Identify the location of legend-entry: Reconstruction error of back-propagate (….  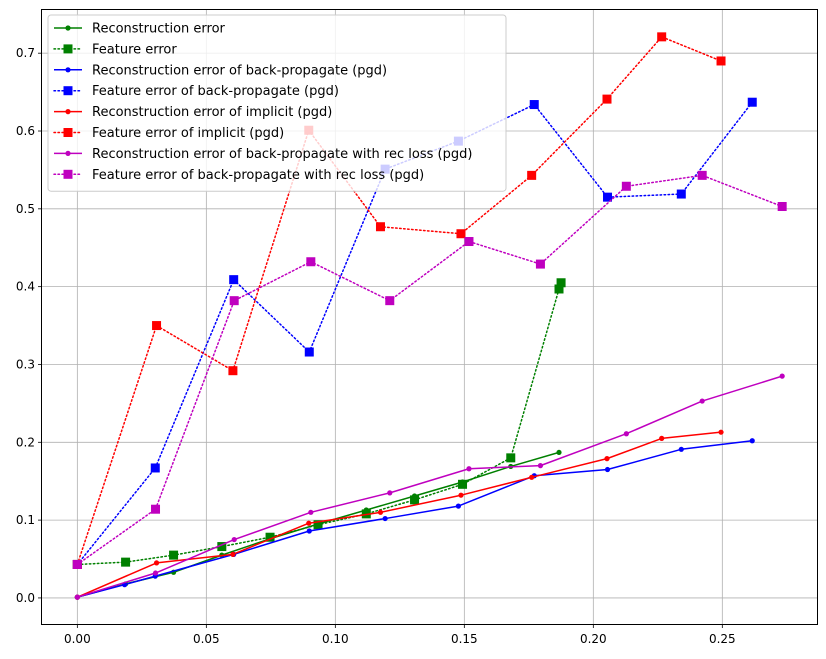
(220, 70).